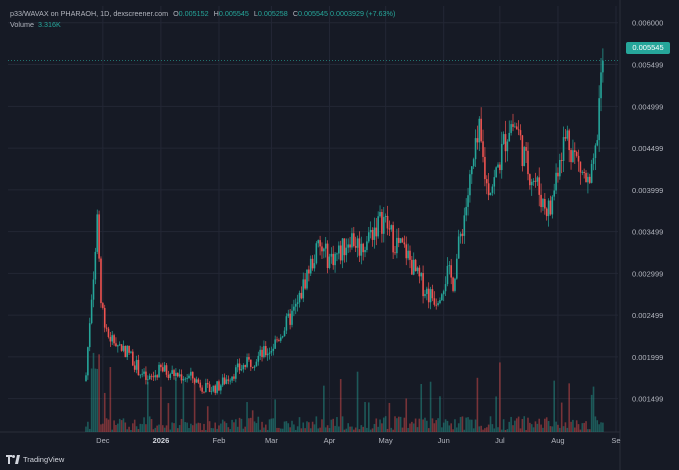  Describe the element at coordinates (35, 459) in the screenshot. I see `tradingview-logo: TradingView` at that location.